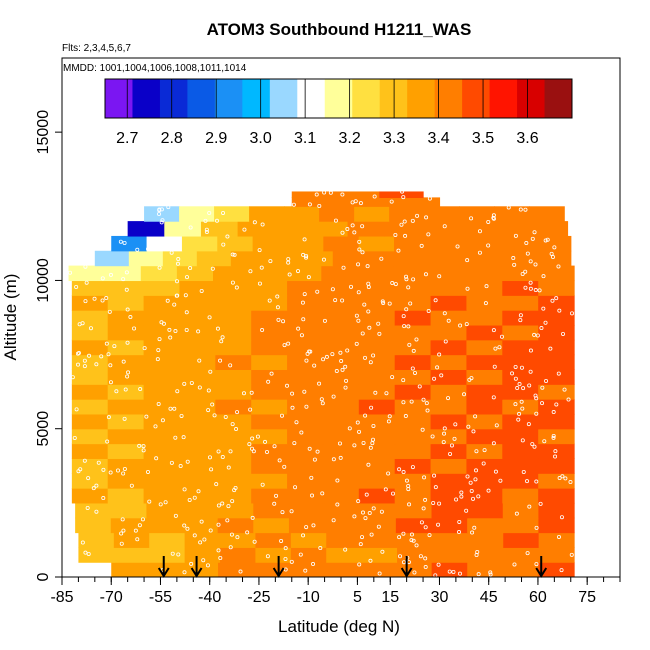 The height and width of the screenshot is (650, 650). I want to click on x-tick-label: 5, so click(357, 597).